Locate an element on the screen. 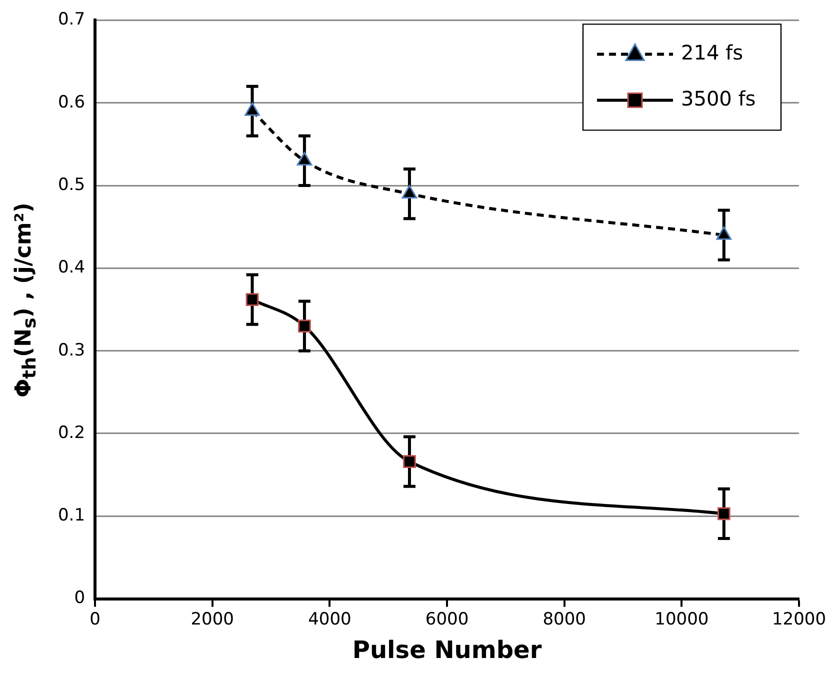  y-tick-label: 0.5 is located at coordinates (72, 184).